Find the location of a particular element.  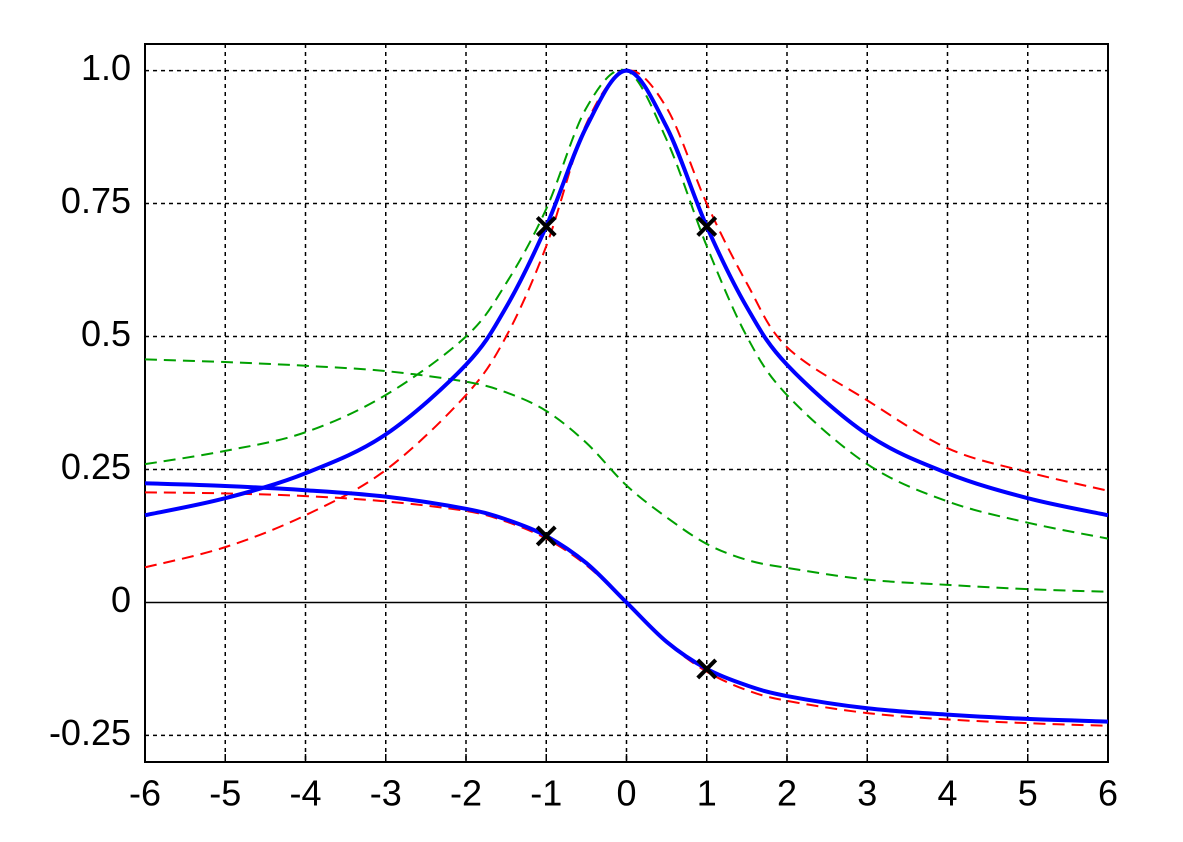

x-tick-label: 3 is located at coordinates (867, 793).